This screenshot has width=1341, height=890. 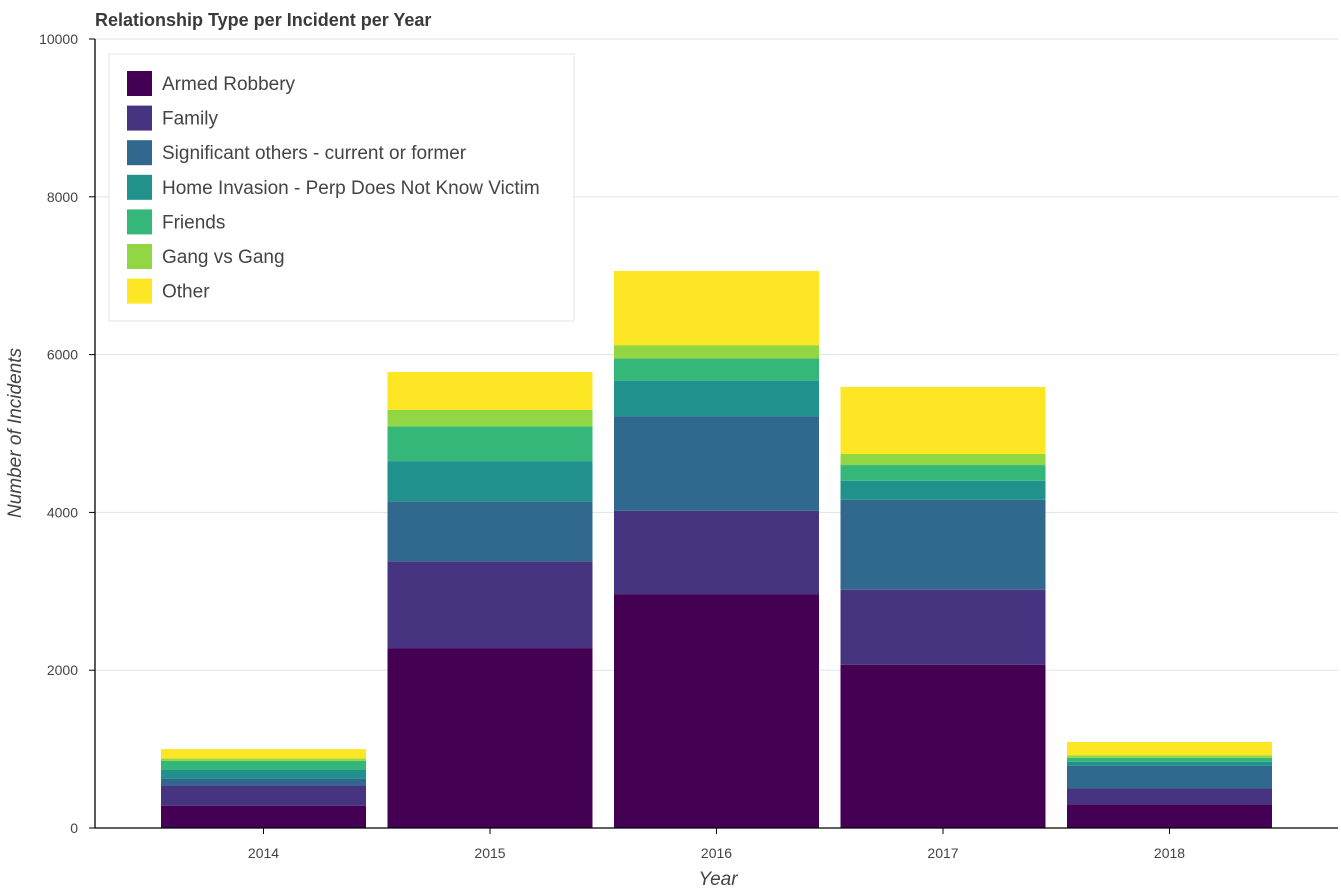 I want to click on bar-stack-2014, so click(x=263, y=788).